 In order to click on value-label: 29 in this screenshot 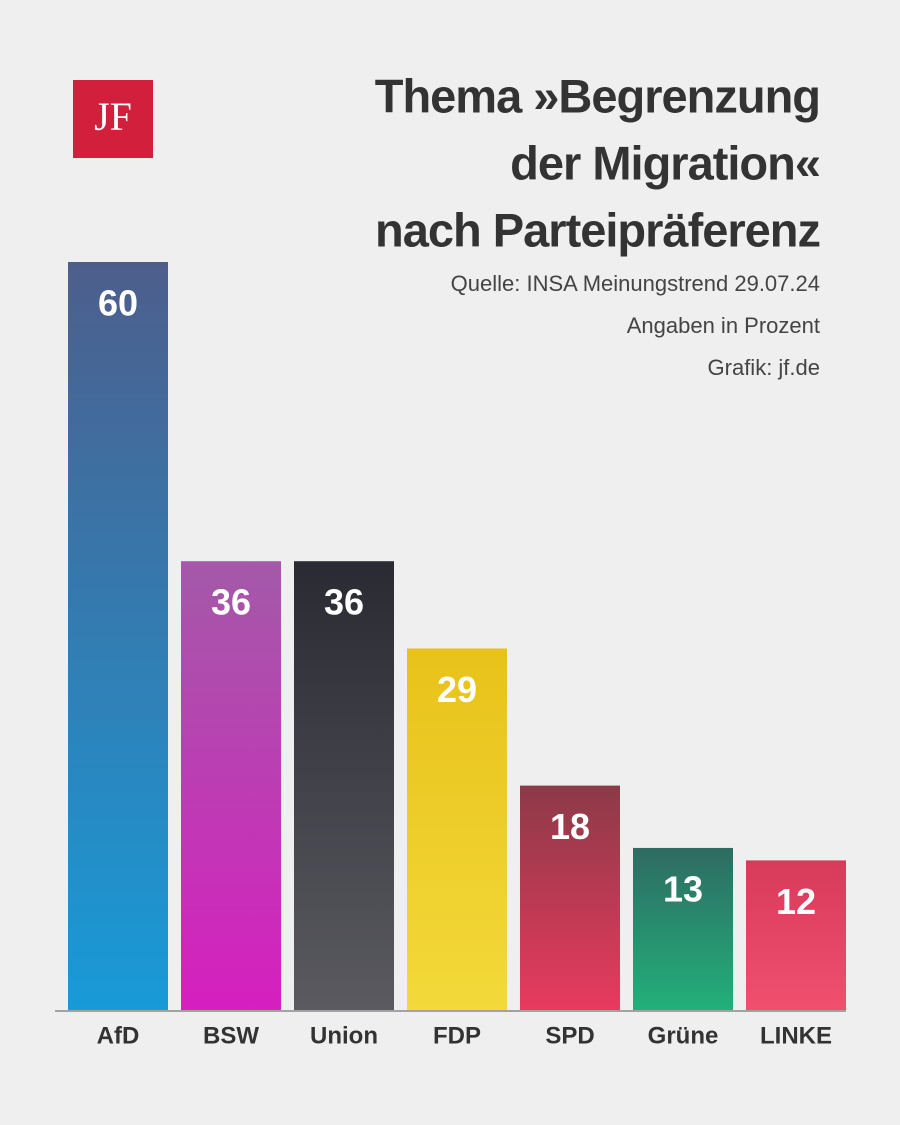, I will do `click(457, 689)`.